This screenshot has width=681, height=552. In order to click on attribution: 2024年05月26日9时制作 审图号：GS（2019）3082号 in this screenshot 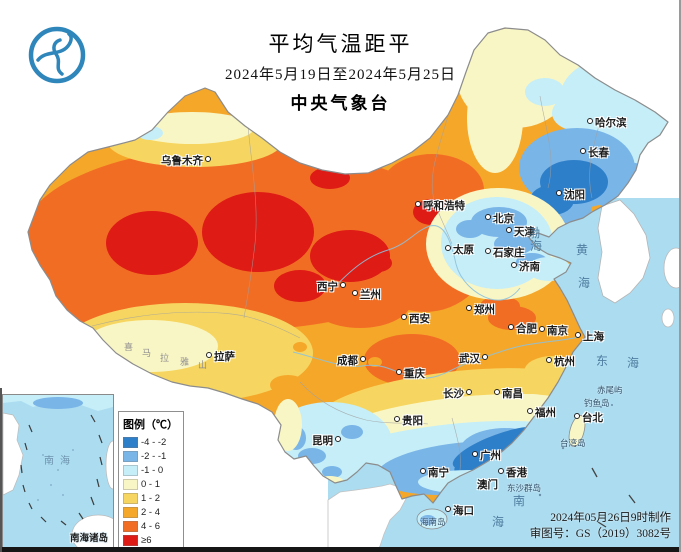, I will do `click(600, 526)`.